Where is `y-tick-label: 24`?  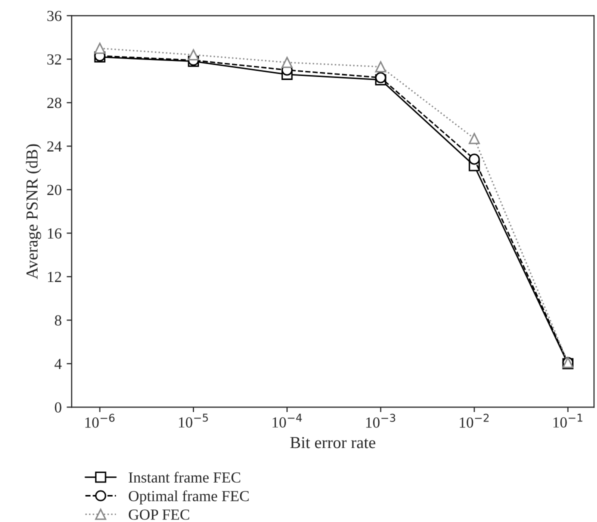 y-tick-label: 24 is located at coordinates (54, 146).